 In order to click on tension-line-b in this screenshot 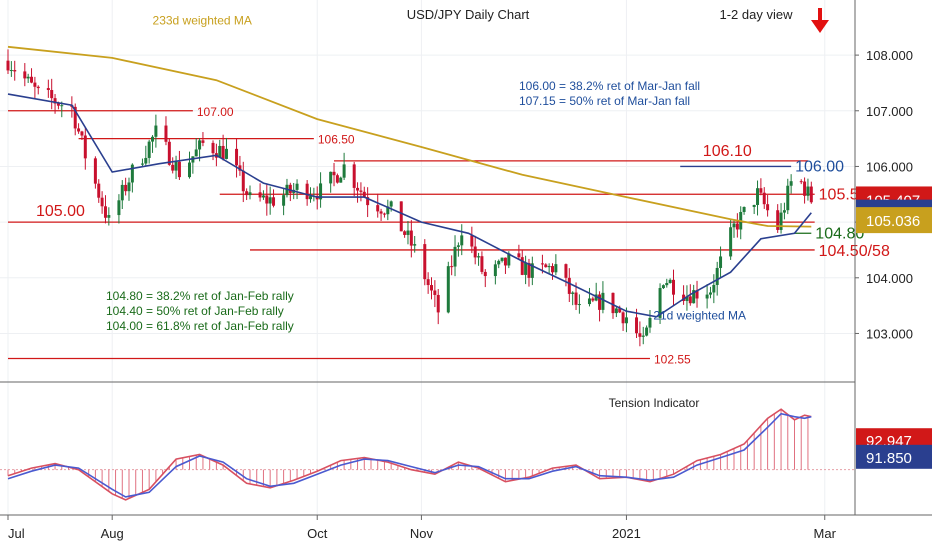, I will do `click(409, 455)`.